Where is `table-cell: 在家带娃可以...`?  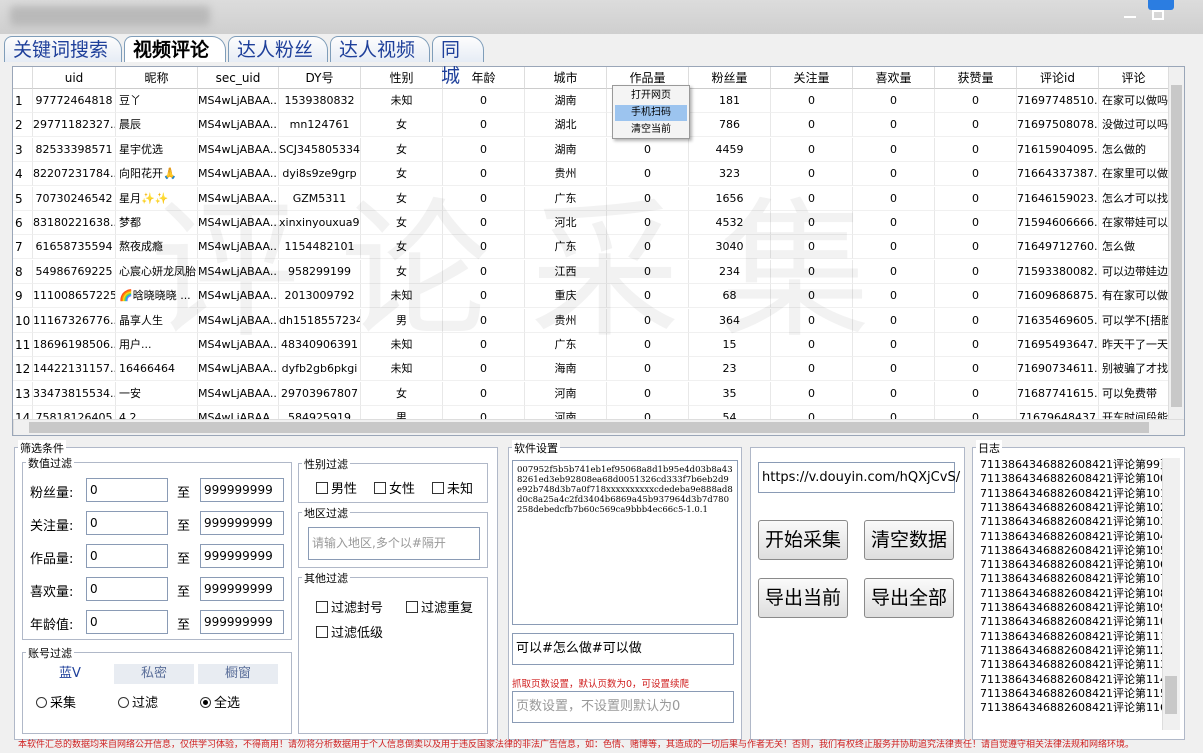
table-cell: 在家带娃可以... is located at coordinates (1134, 223).